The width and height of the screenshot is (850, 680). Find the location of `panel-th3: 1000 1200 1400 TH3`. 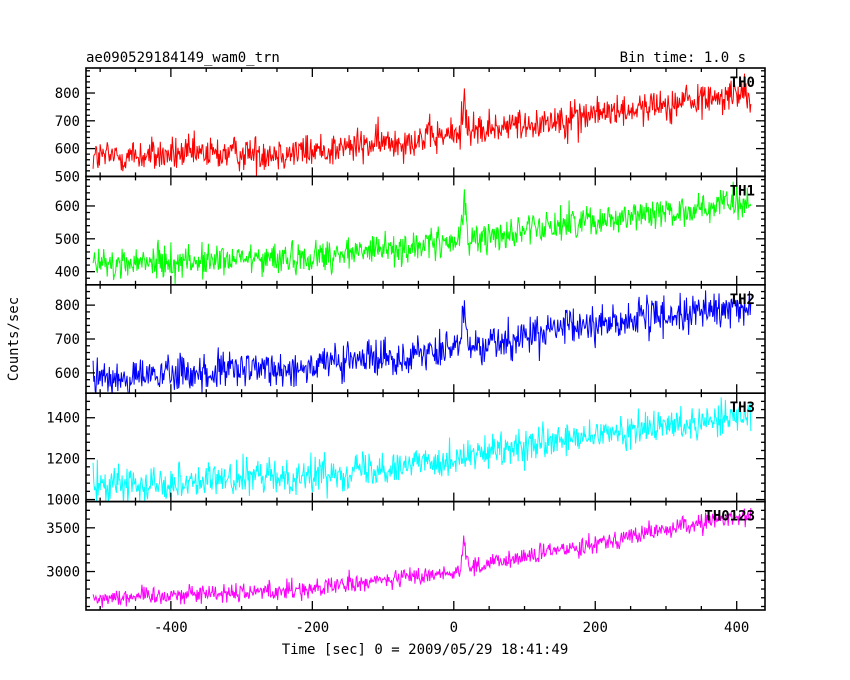

panel-th3: 1000 1200 1400 TH3 is located at coordinates (406, 450).